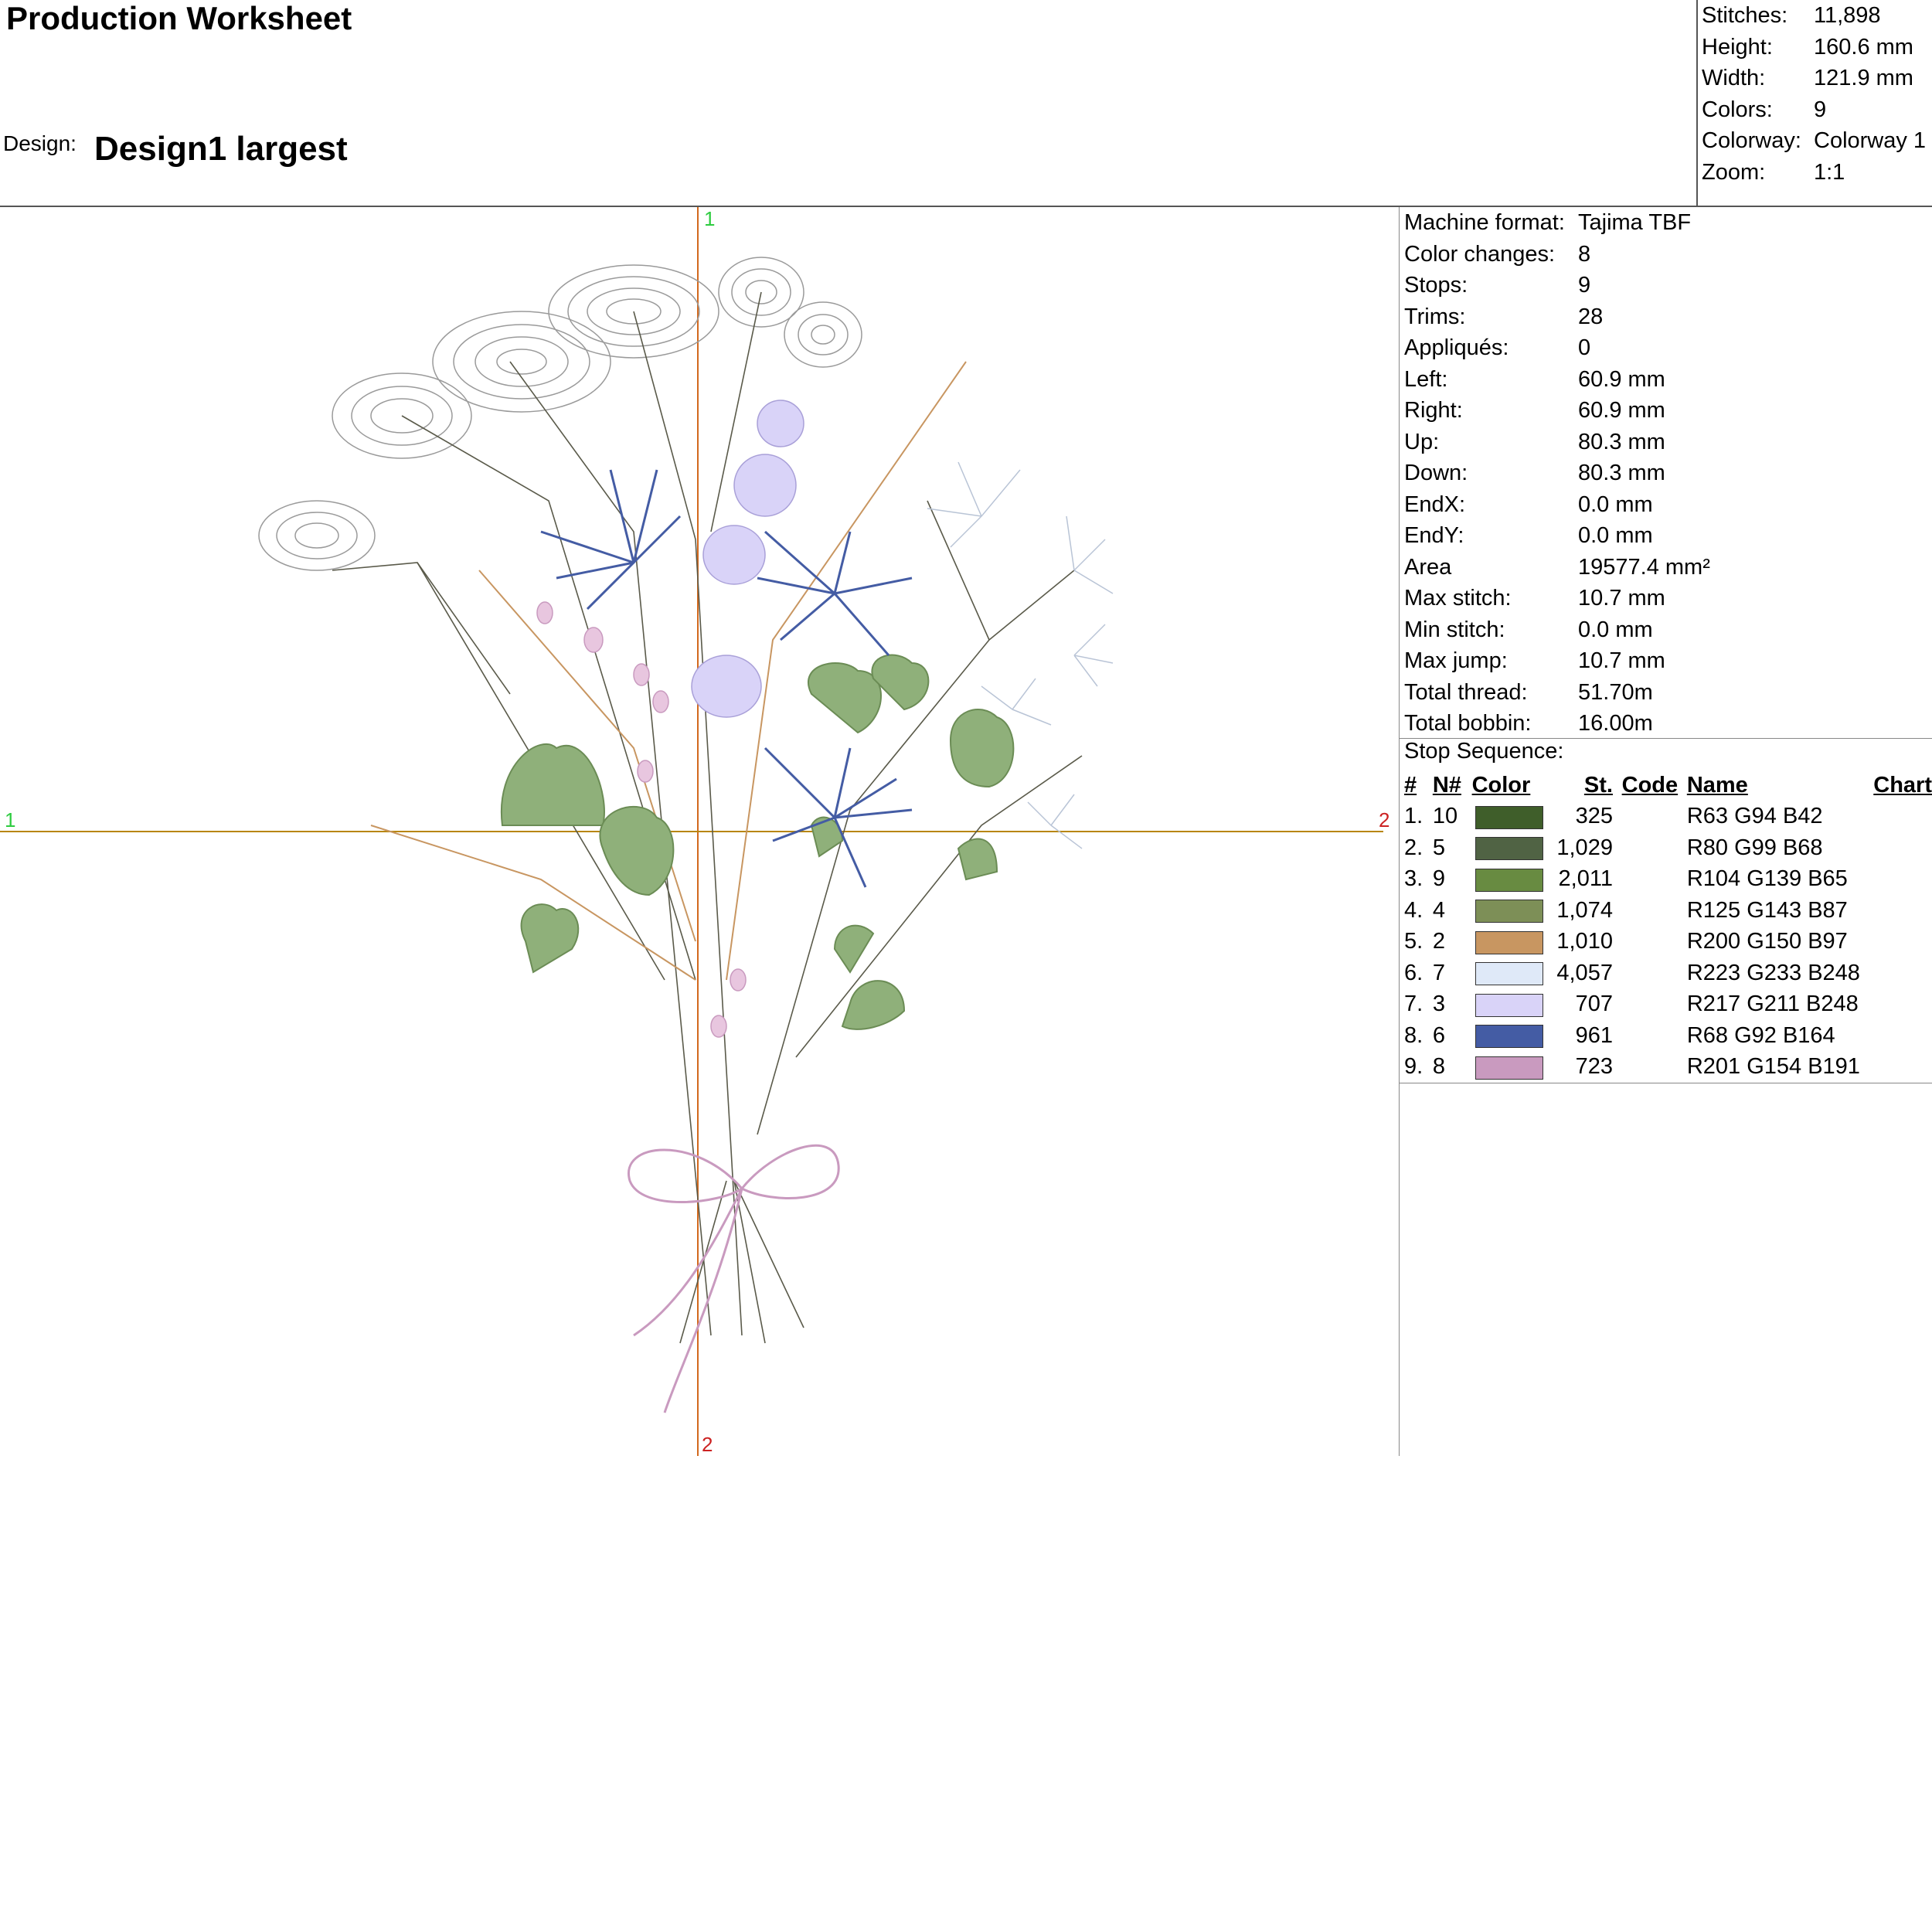  Describe the element at coordinates (1413, 972) in the screenshot. I see `row-number: 6.` at that location.